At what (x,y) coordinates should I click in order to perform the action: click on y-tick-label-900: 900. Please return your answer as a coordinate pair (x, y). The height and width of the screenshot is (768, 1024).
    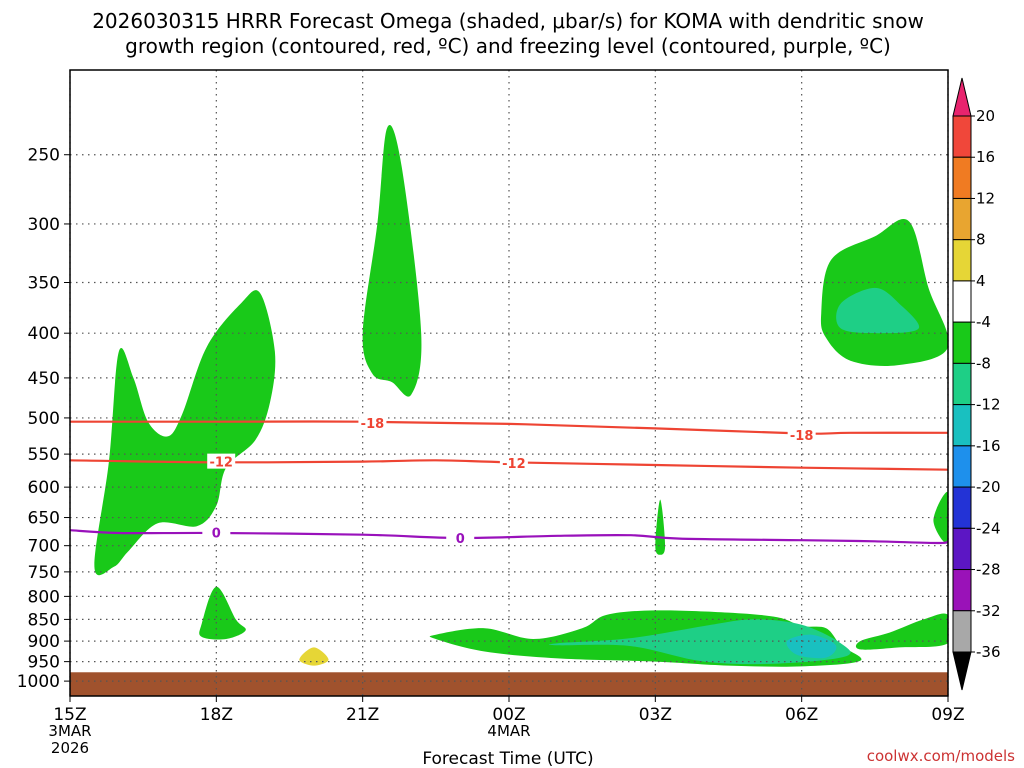
    Looking at the image, I should click on (44, 642).